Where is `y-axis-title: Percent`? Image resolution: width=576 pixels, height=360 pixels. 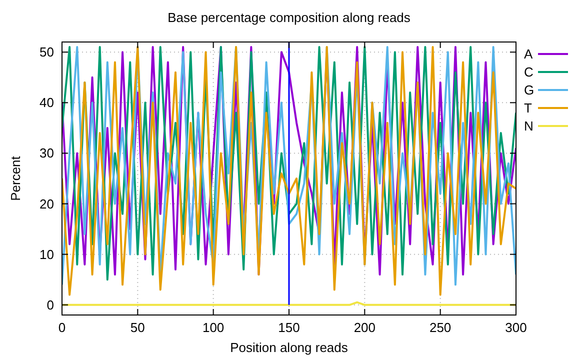
y-axis-title: Percent is located at coordinates (15, 178).